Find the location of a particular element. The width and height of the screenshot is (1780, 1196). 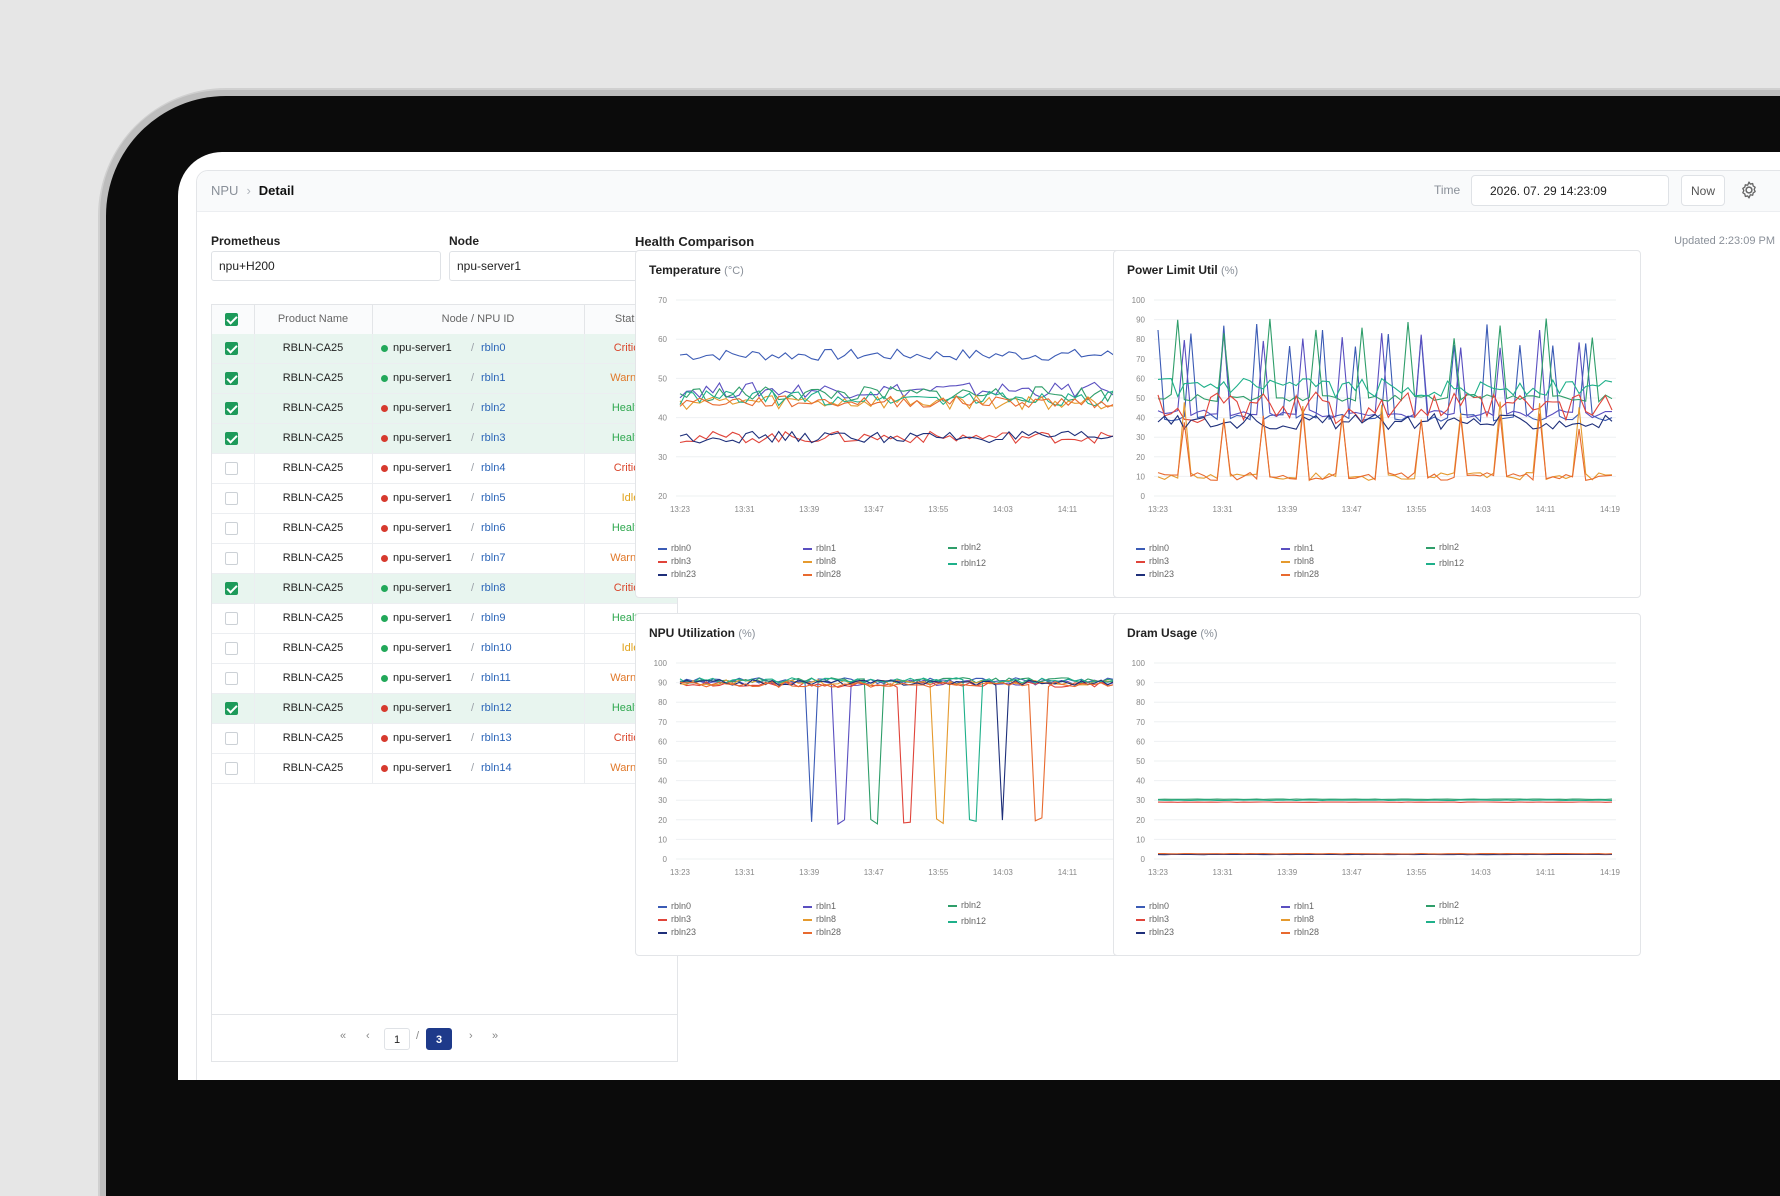

prometheus-select: npu+H200 is located at coordinates (326, 266).